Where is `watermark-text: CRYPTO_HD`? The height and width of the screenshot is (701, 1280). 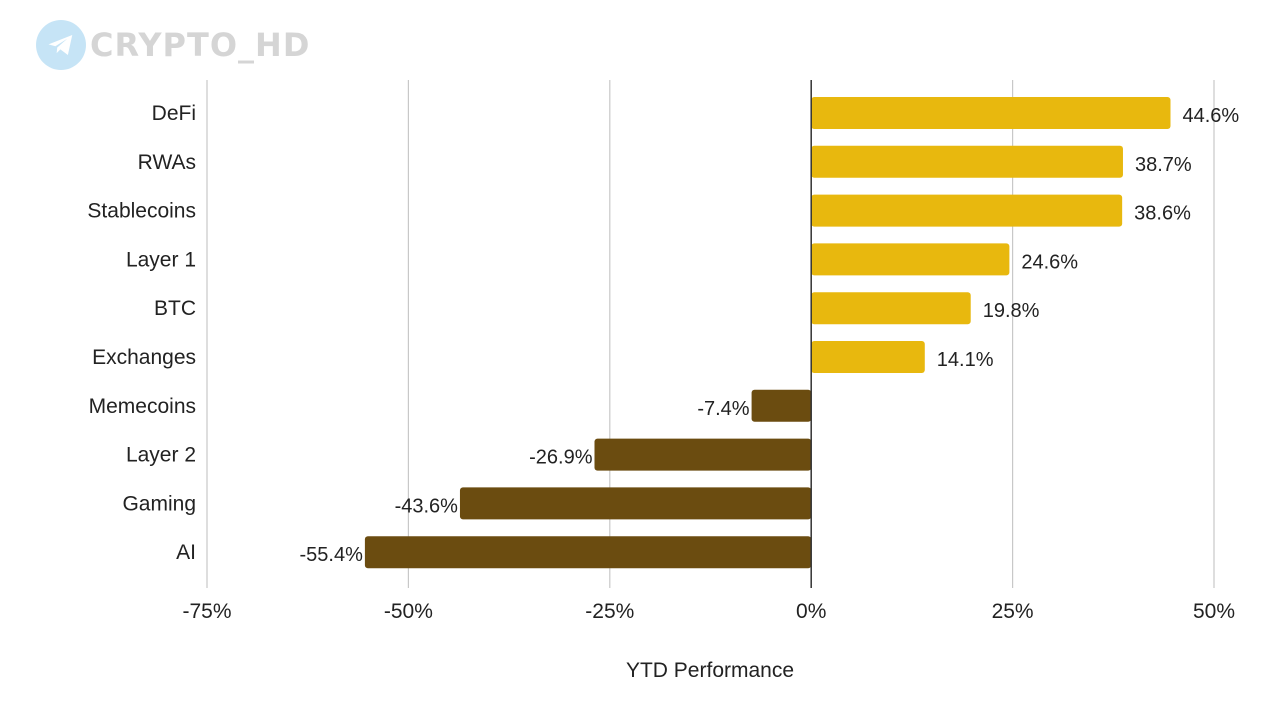 watermark-text: CRYPTO_HD is located at coordinates (200, 45).